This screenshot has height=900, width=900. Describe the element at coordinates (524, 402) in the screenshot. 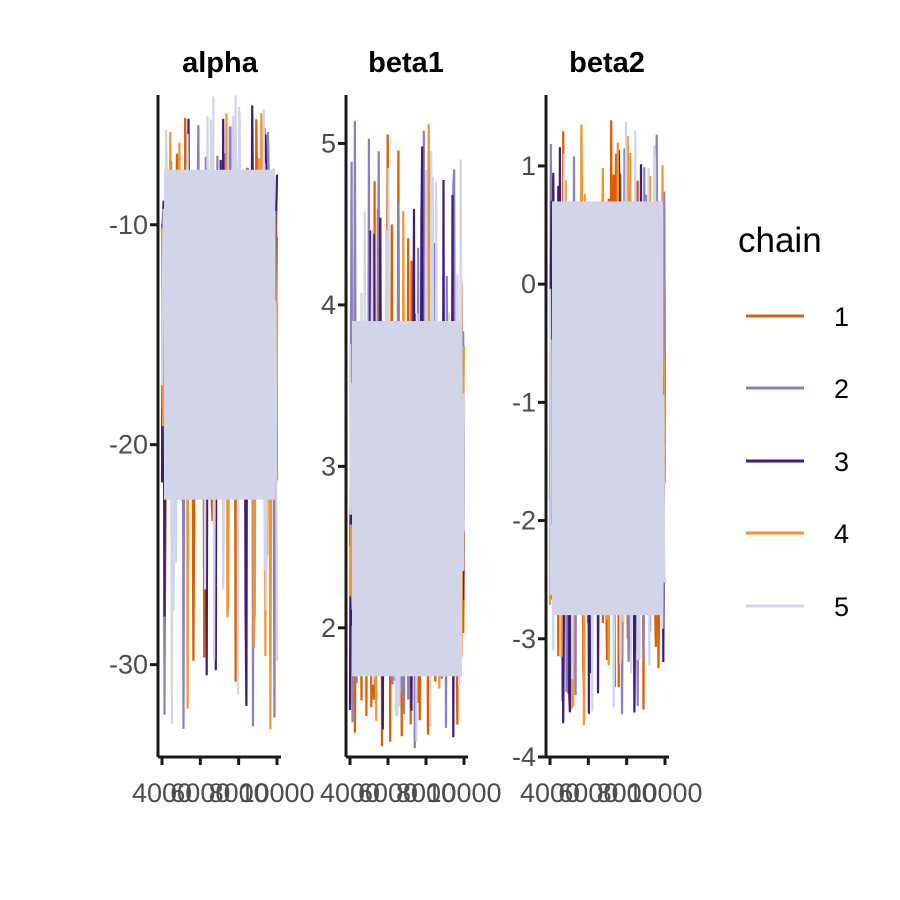

I see `y-tick-label-beta2-2: -1` at that location.